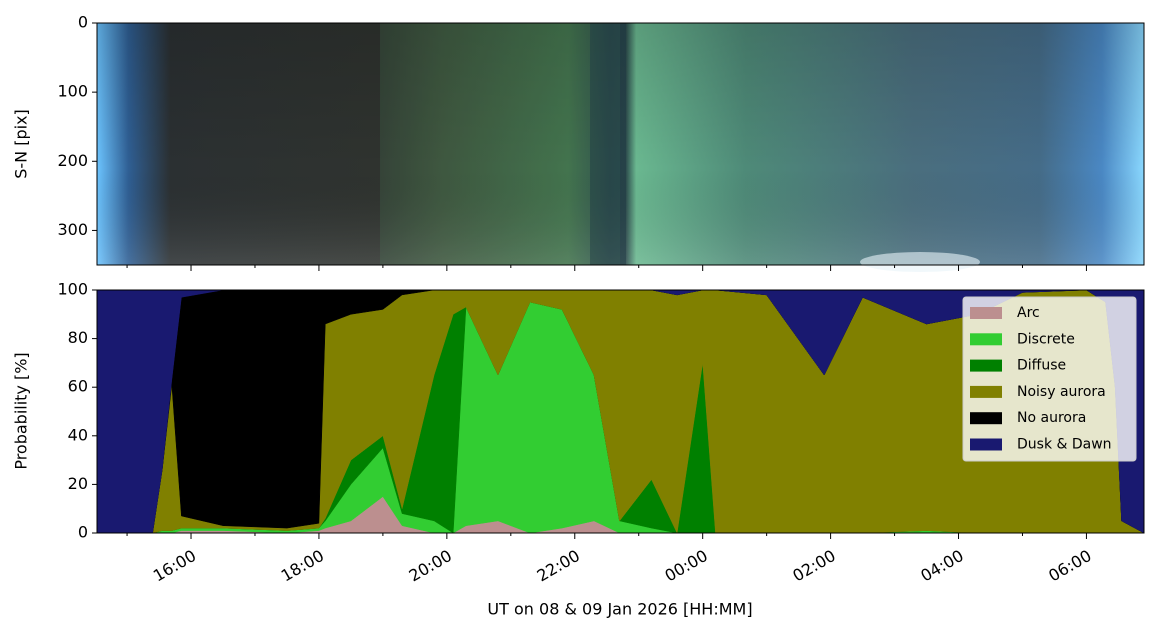  I want to click on top-y-axis-label: S-N [pix], so click(21, 144).